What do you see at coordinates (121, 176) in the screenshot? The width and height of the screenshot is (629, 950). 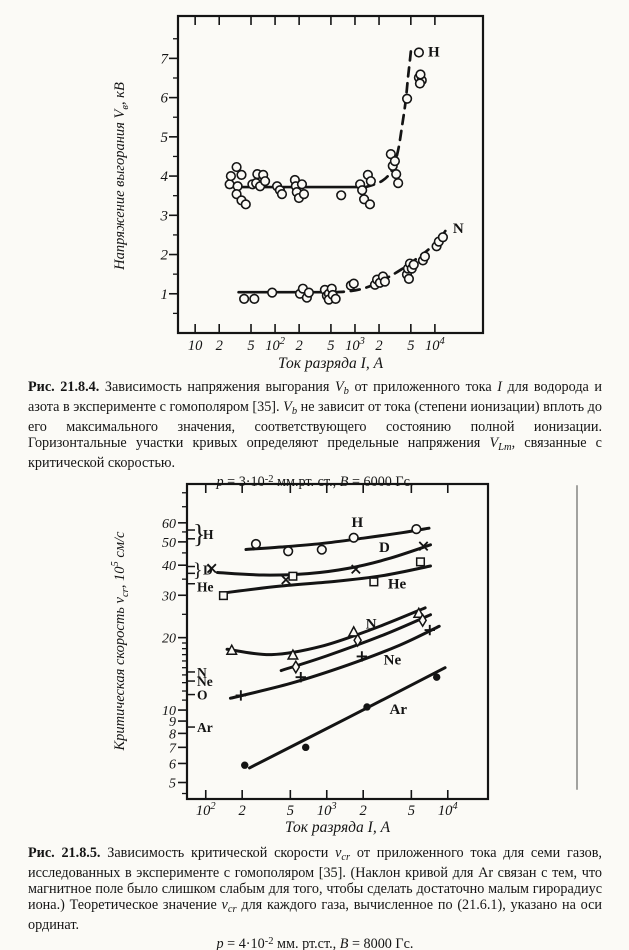 I see `y-axis-title: Напряжение выгорания Vв, кВ` at bounding box center [121, 176].